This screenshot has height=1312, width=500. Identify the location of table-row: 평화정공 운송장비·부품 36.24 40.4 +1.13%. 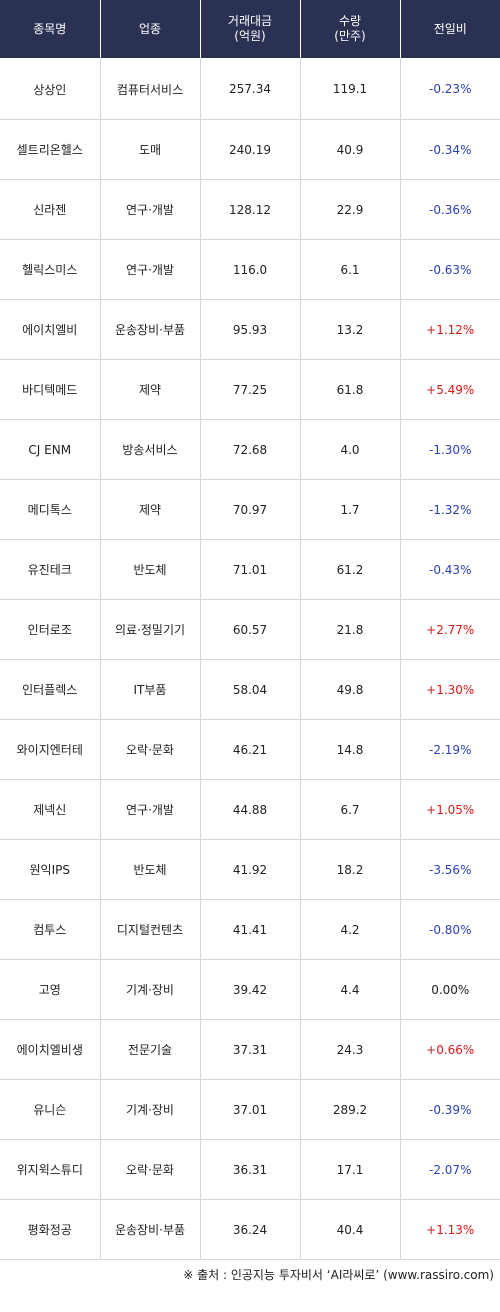
(250, 1229).